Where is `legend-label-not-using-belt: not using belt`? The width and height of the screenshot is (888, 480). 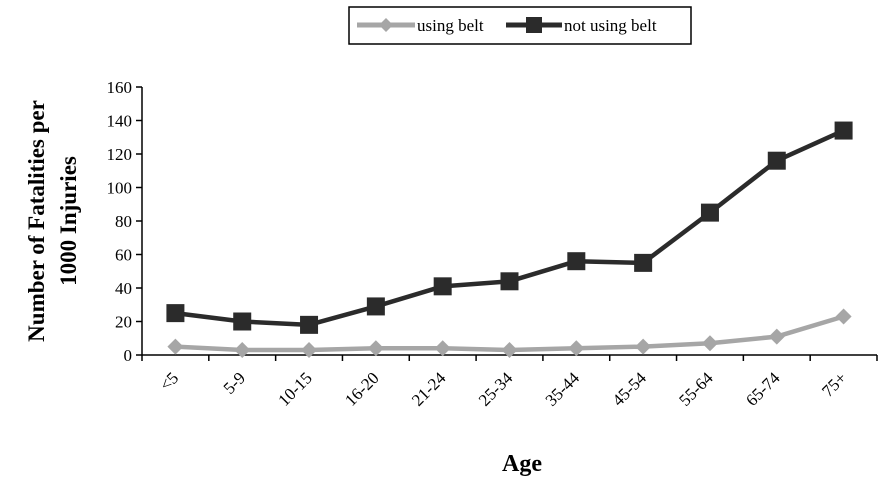 legend-label-not-using-belt: not using belt is located at coordinates (610, 25).